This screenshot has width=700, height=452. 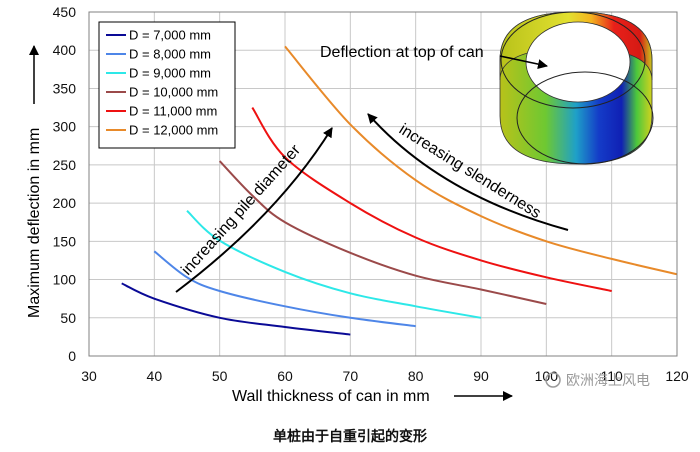 I want to click on y-axis-ticks: 0 50 100 150 200 250 300 350 400 450, so click(x=65, y=184).